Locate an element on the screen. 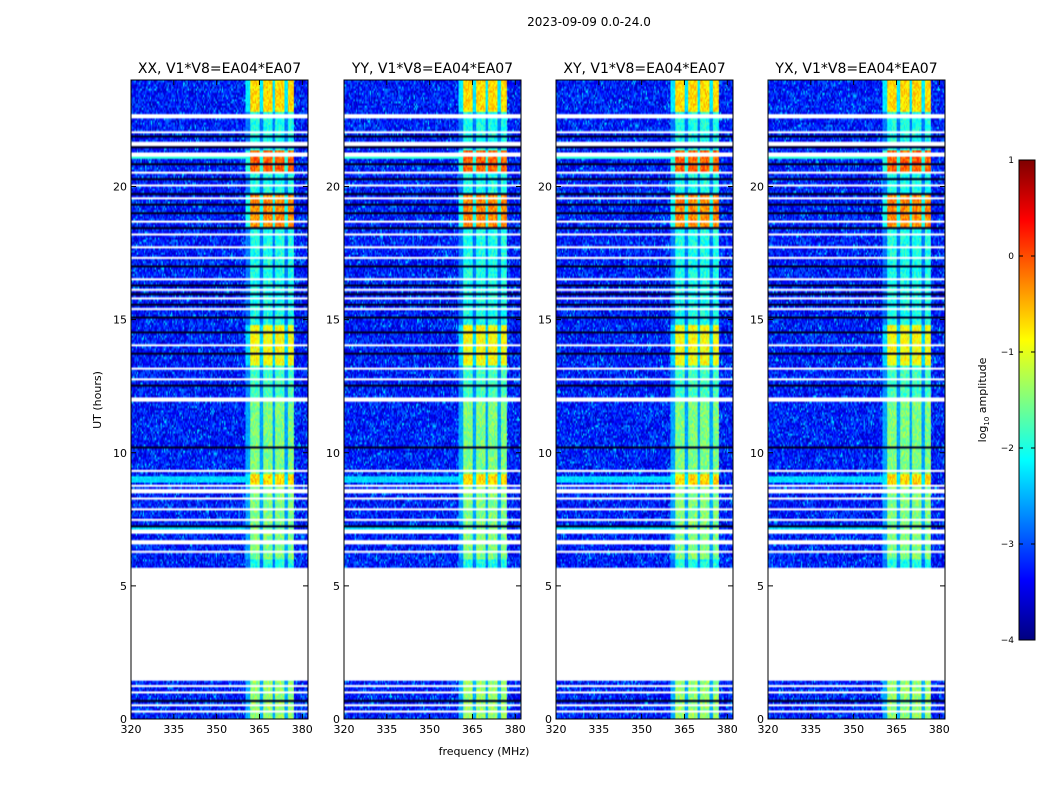 The image size is (1050, 804). panel-title: XX, V1*V8=EA04*EA07 is located at coordinates (219, 69).